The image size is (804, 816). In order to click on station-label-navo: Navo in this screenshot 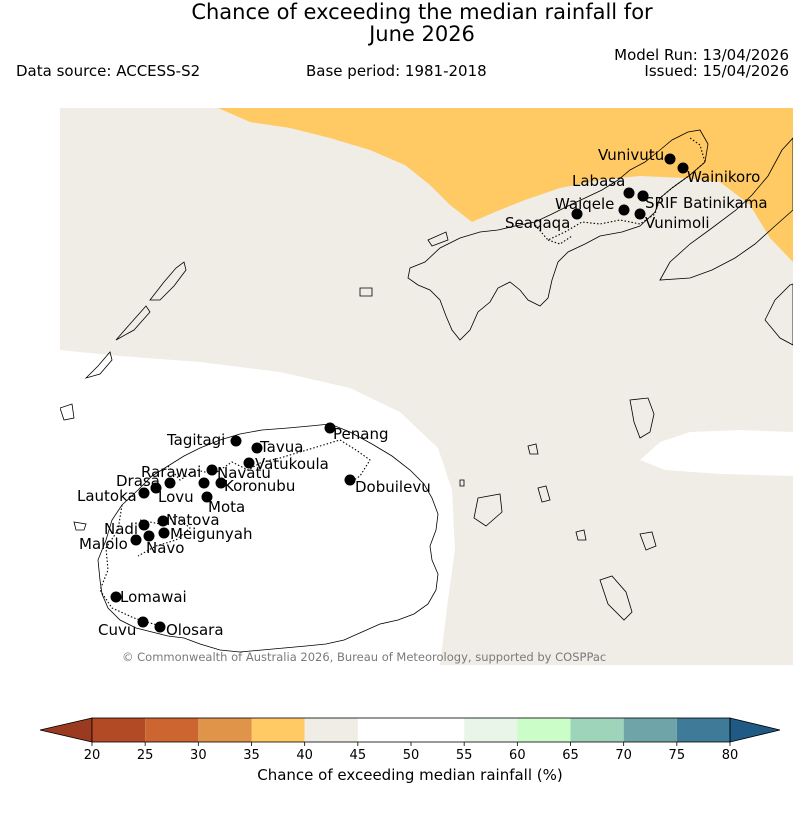, I will do `click(165, 548)`.